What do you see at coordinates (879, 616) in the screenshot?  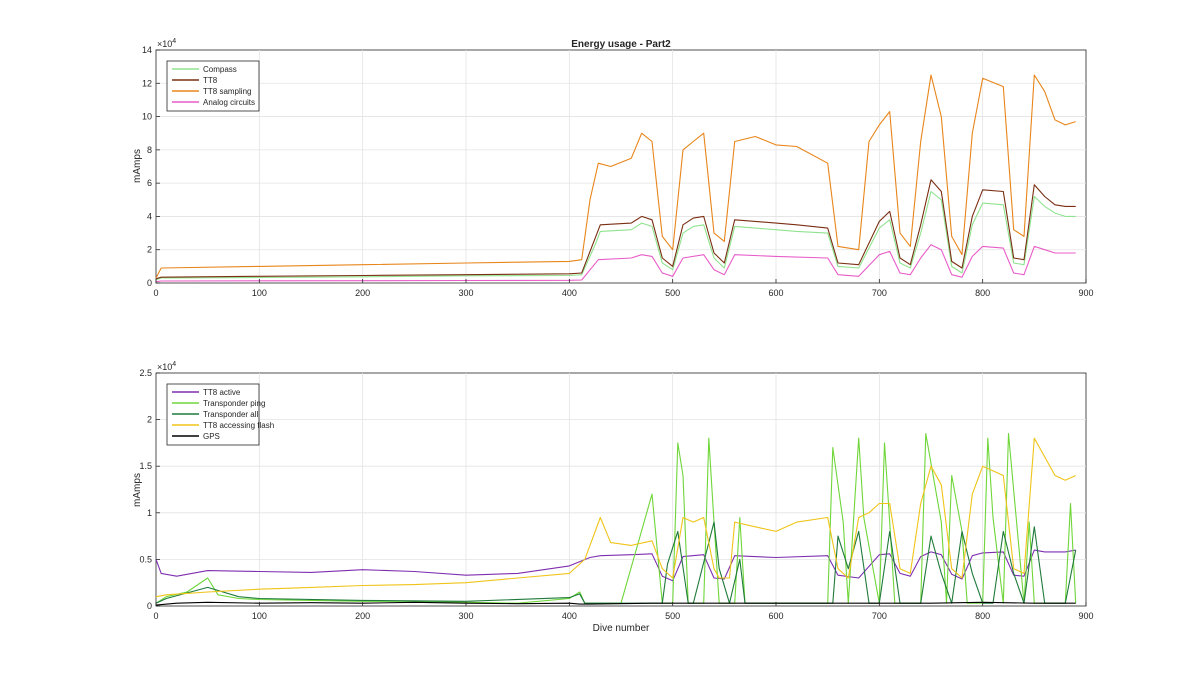 I see `bottom-x-tick-label: 700` at bounding box center [879, 616].